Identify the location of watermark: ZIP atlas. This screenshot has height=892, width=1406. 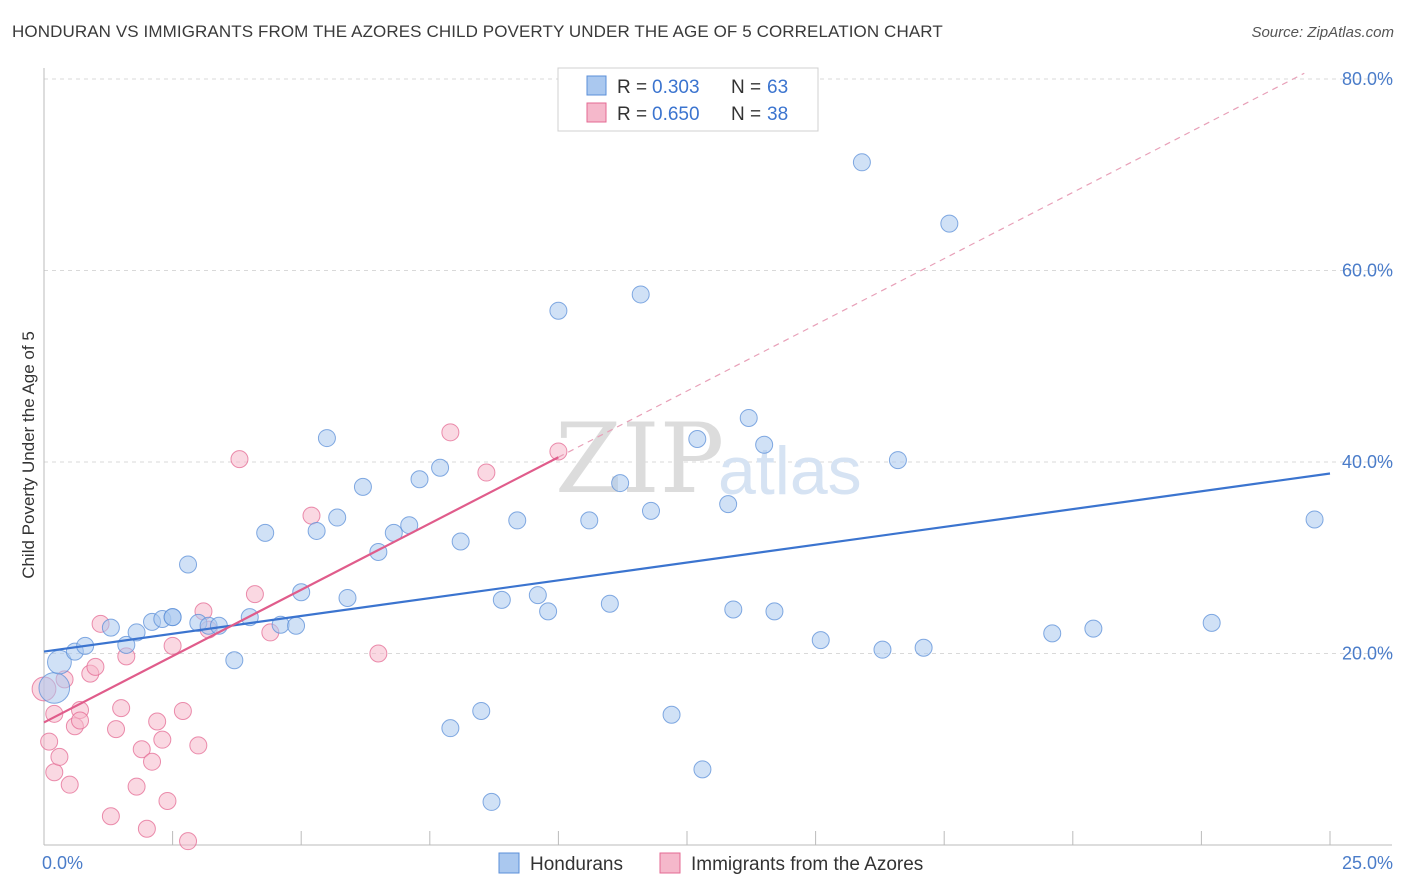
(708, 459).